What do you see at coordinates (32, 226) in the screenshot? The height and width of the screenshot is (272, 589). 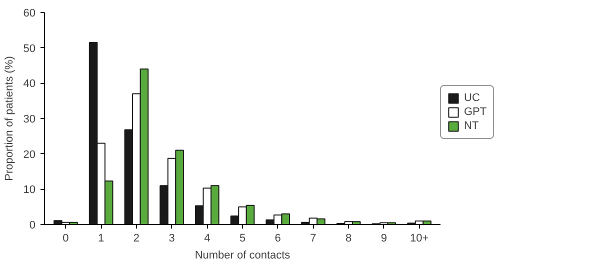 I see `y-tick-label: 0` at bounding box center [32, 226].